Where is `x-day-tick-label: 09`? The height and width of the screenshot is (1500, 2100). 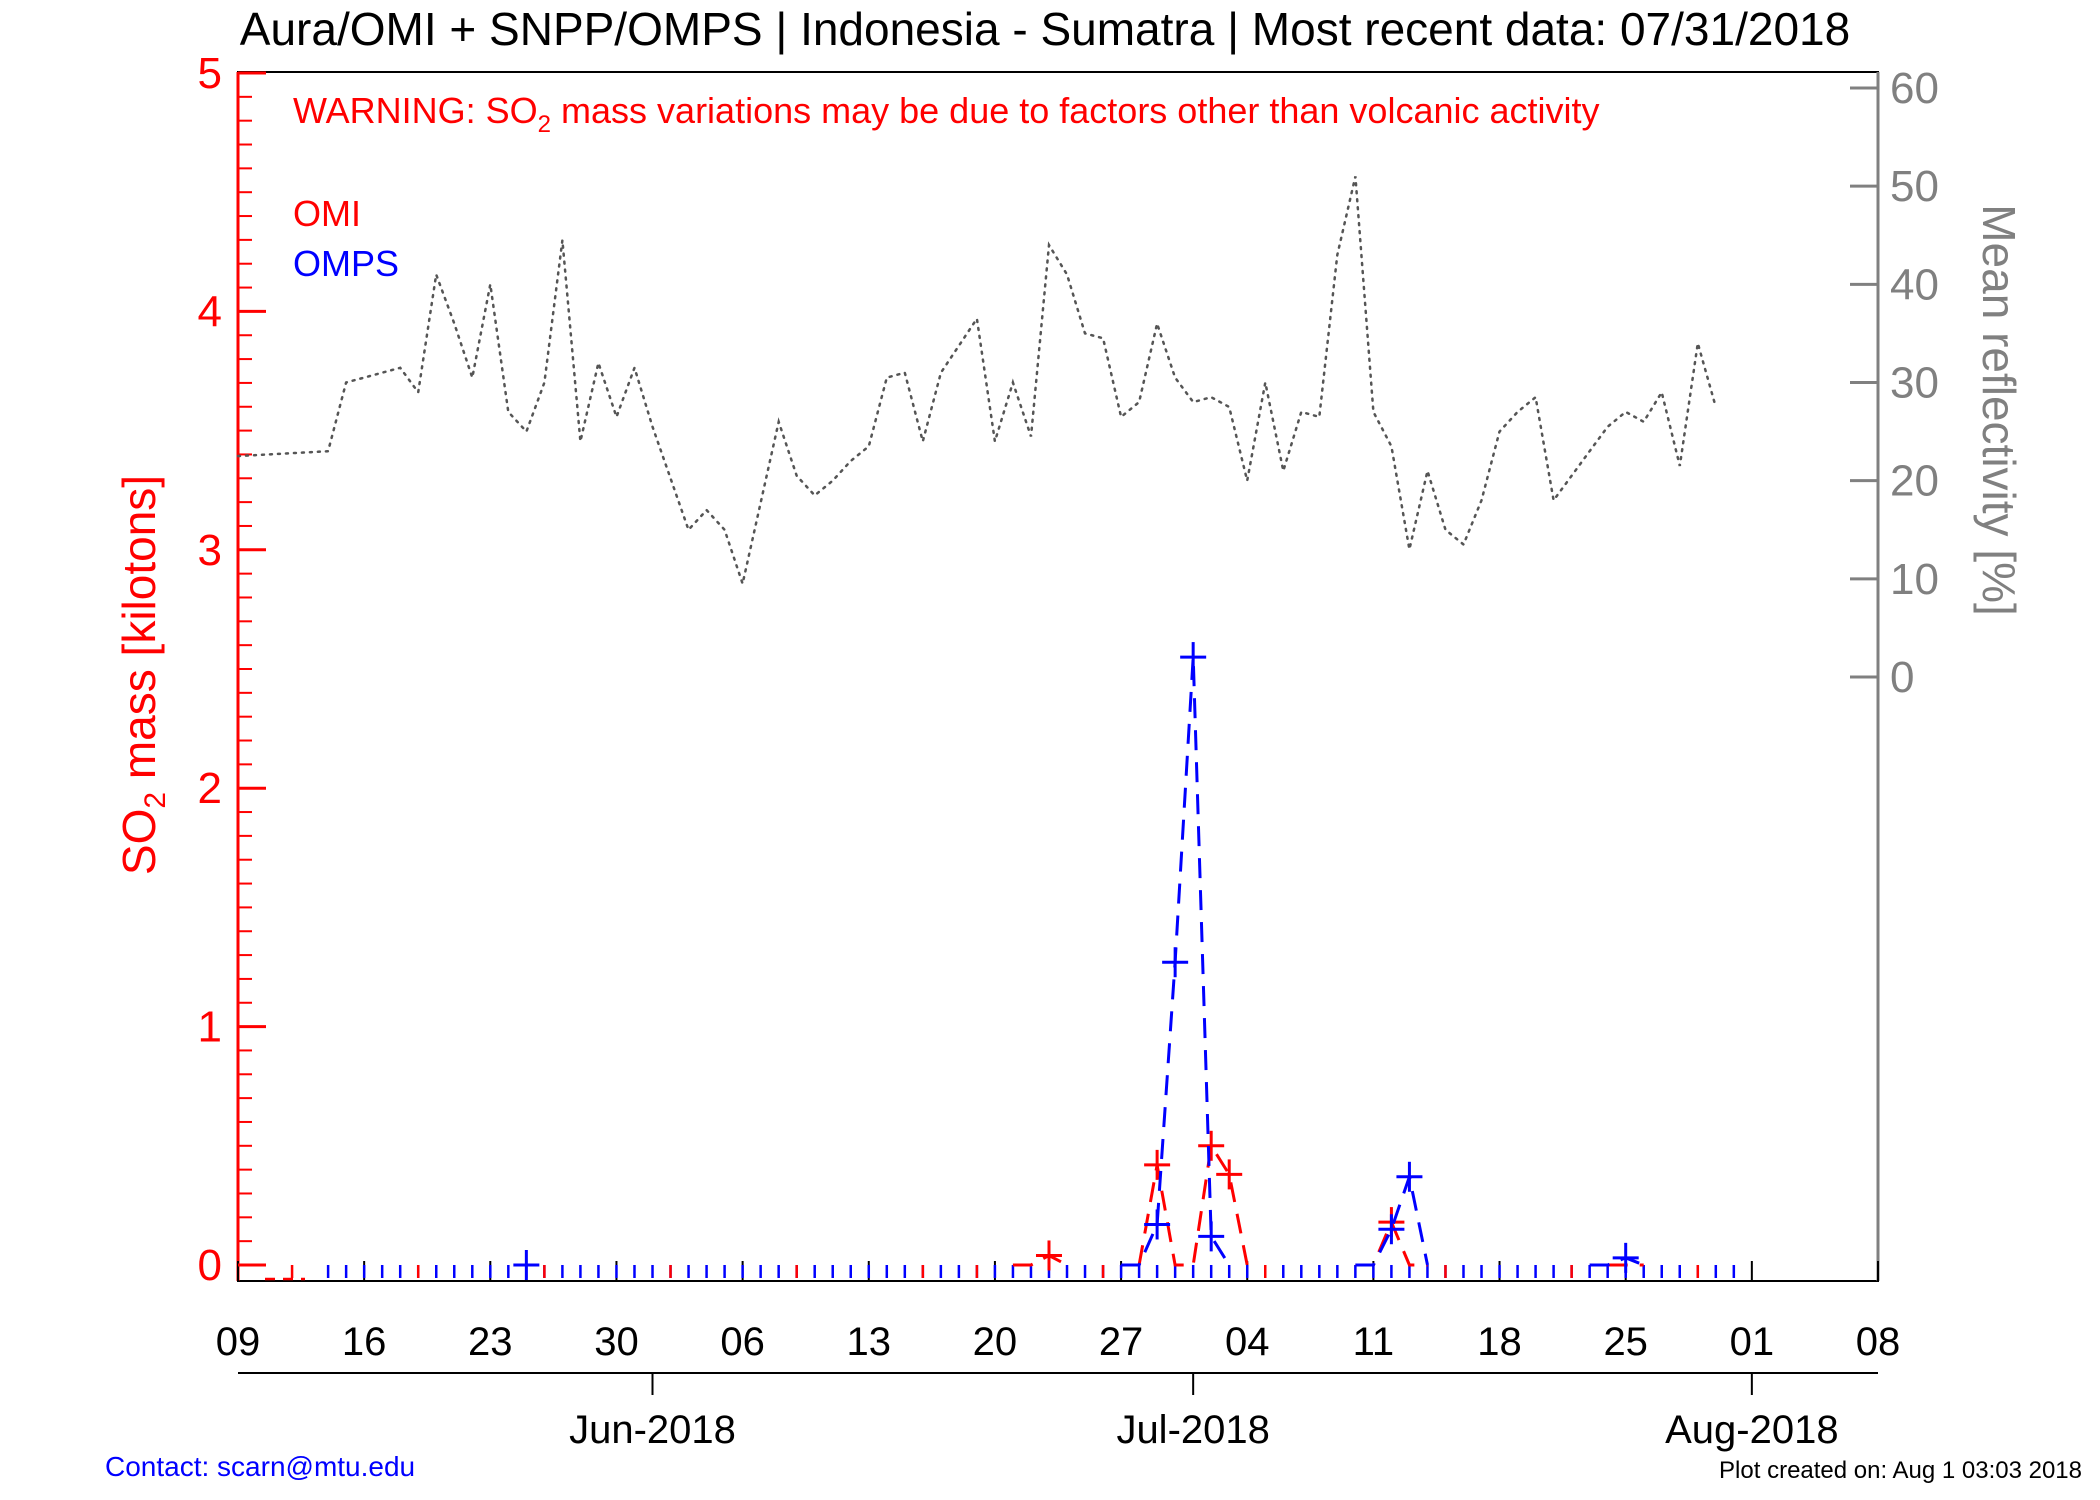 x-day-tick-label: 09 is located at coordinates (238, 1342).